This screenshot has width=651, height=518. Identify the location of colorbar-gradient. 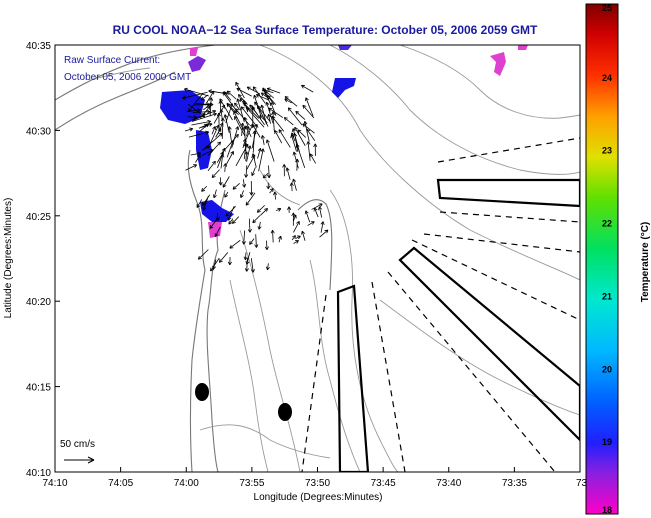
(602, 259).